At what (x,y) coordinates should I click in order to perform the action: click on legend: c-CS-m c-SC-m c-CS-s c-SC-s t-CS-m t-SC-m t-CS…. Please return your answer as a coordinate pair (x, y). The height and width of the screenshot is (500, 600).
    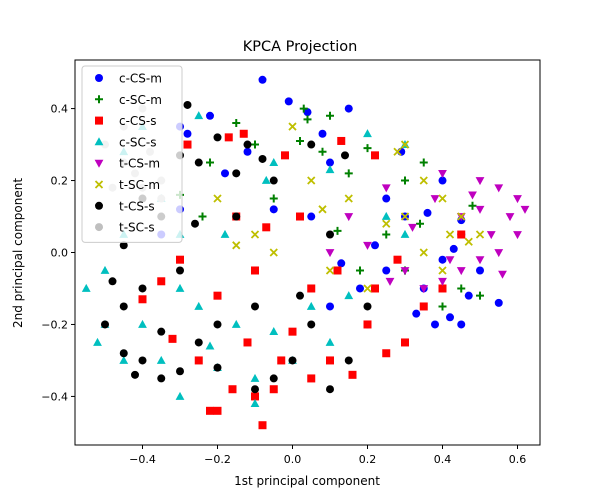
    Looking at the image, I should click on (132, 154).